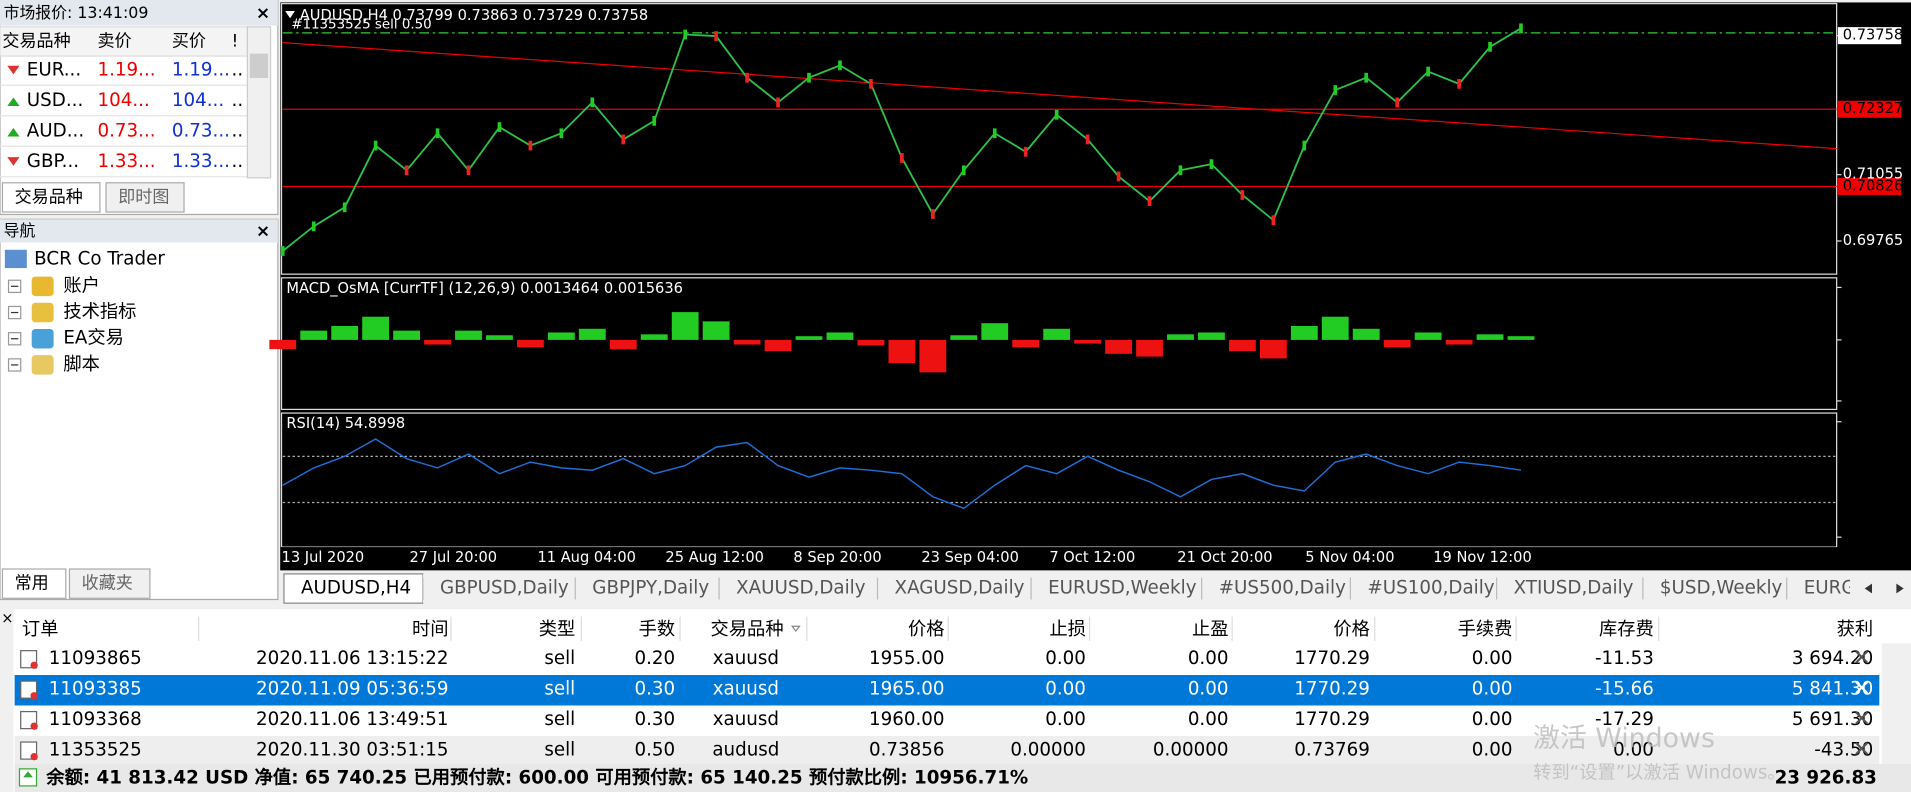 This screenshot has height=792, width=1911. What do you see at coordinates (1482, 557) in the screenshot?
I see `x-tick-label: 19 Nov 12:00` at bounding box center [1482, 557].